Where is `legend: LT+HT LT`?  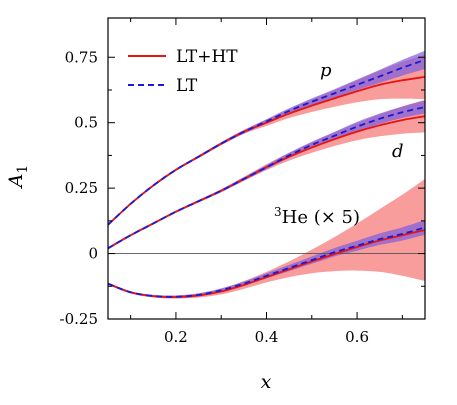 legend: LT+HT LT is located at coordinates (183, 71).